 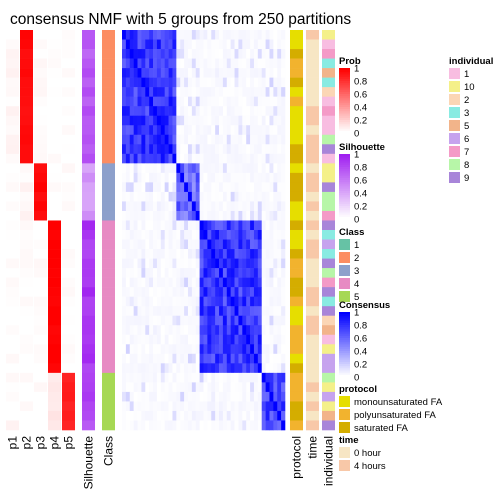 I want to click on class-legend-swatch, so click(x=344, y=257).